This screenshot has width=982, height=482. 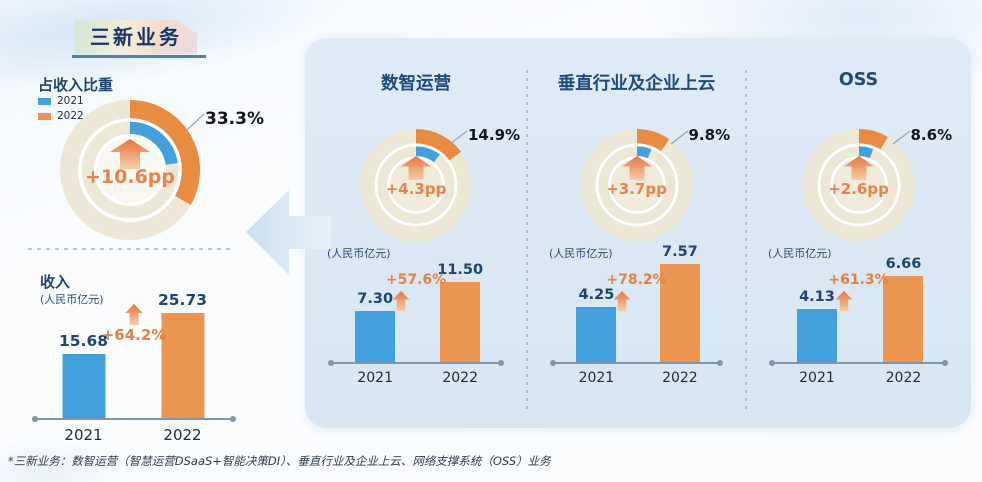 I want to click on segment-delta-label: +3.7pp, so click(x=636, y=189).